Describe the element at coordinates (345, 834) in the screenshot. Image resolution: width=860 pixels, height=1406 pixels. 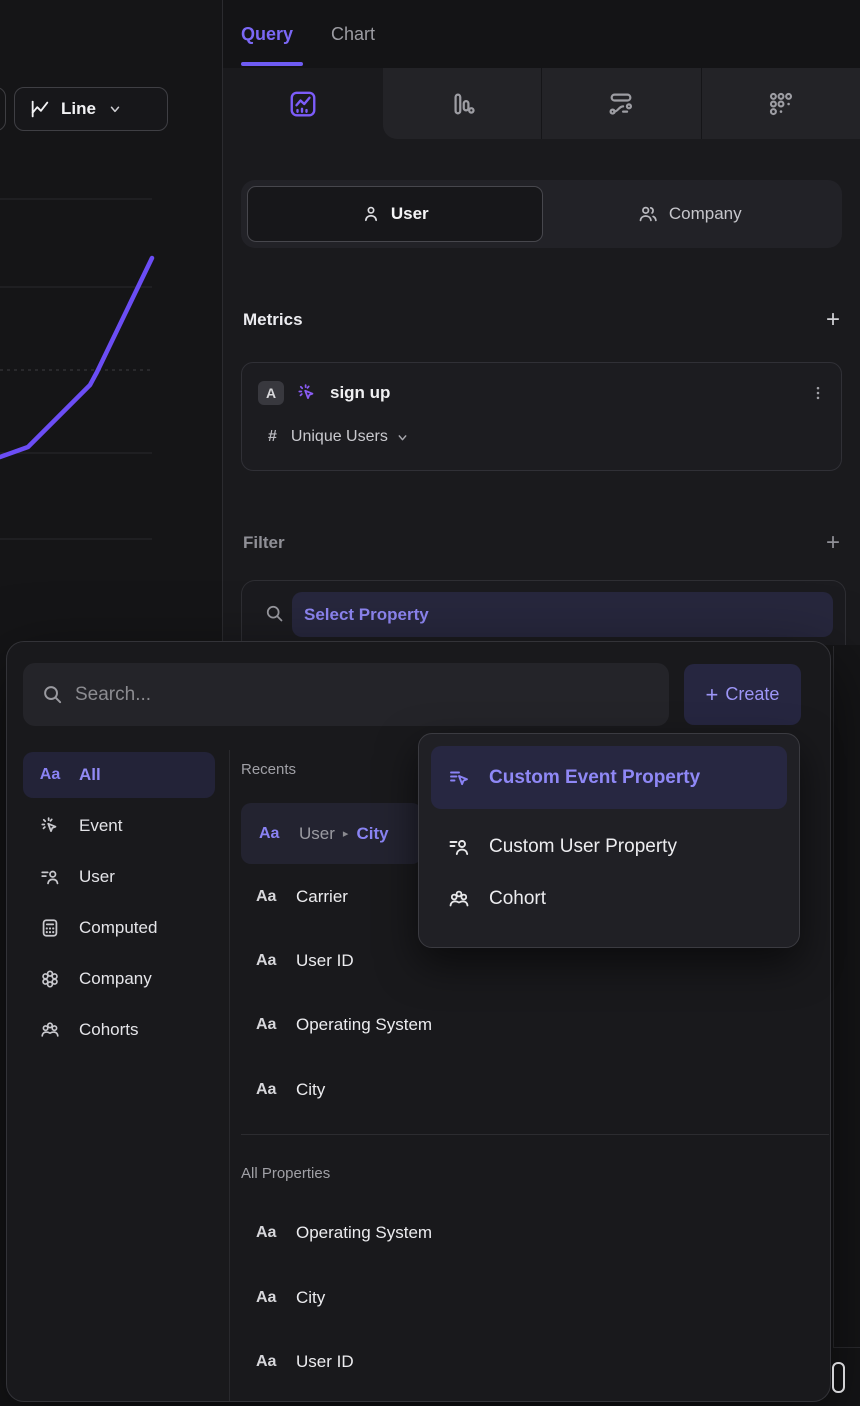
I see `triangle-right-icon: ▸` at that location.